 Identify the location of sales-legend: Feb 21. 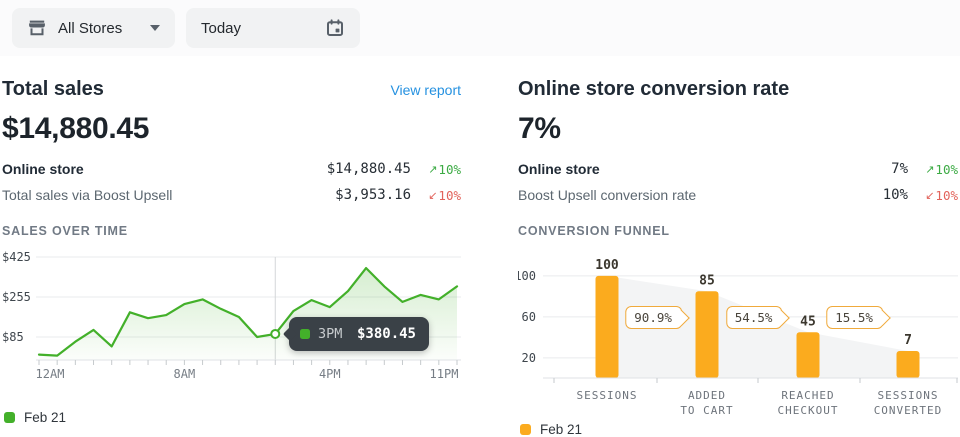
(232, 417).